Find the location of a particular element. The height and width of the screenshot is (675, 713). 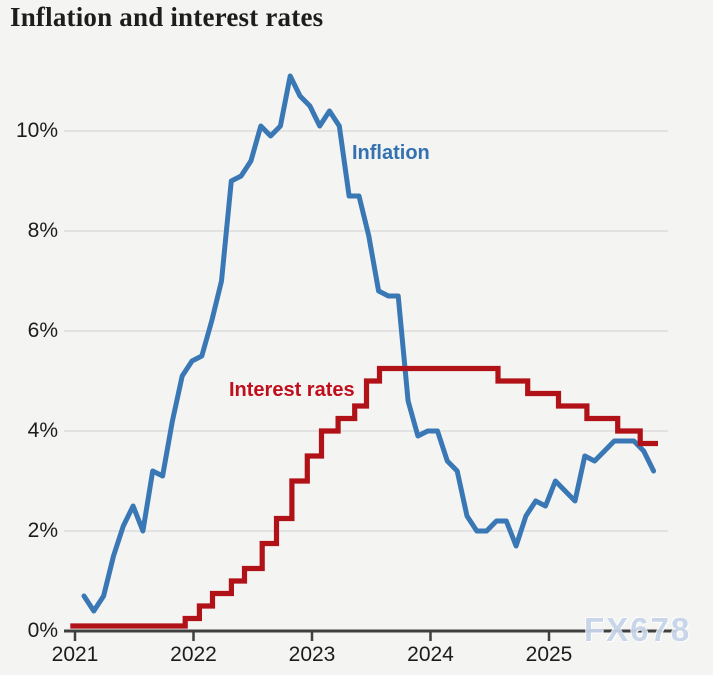

inflation-series-label: Inflation is located at coordinates (391, 153).